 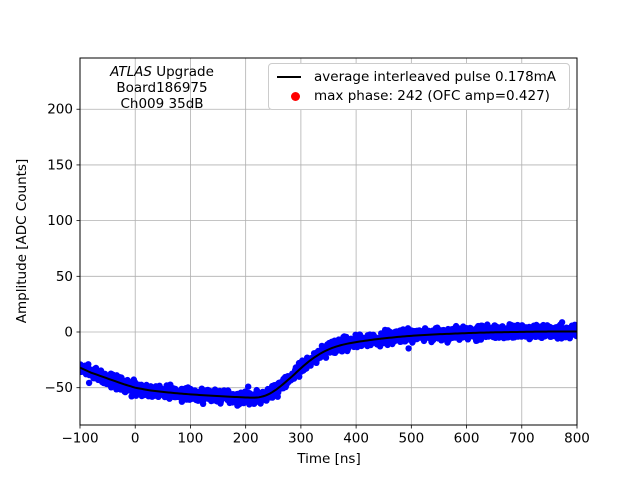 I want to click on legend-entry-average-pulse: average interleaved pulse 0.178mA, so click(x=418, y=77).